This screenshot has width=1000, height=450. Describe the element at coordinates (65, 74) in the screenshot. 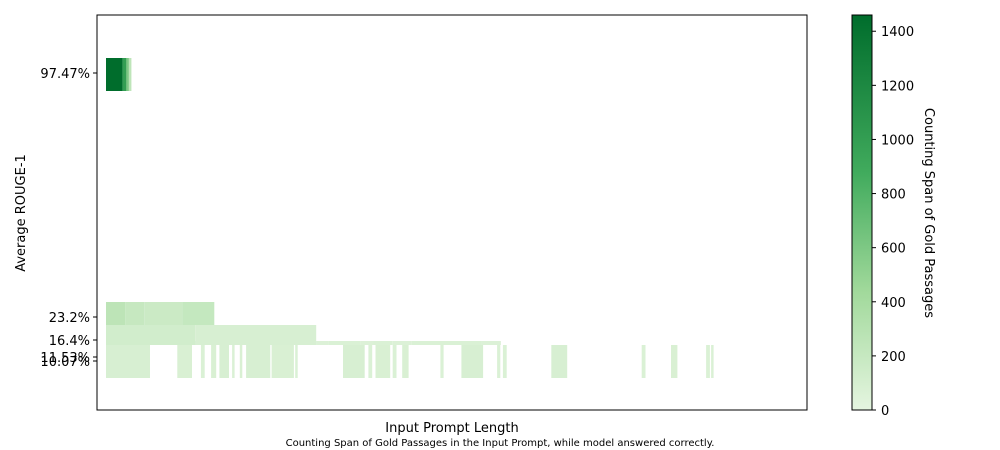

I see `y-tick-label: 97.47%` at that location.